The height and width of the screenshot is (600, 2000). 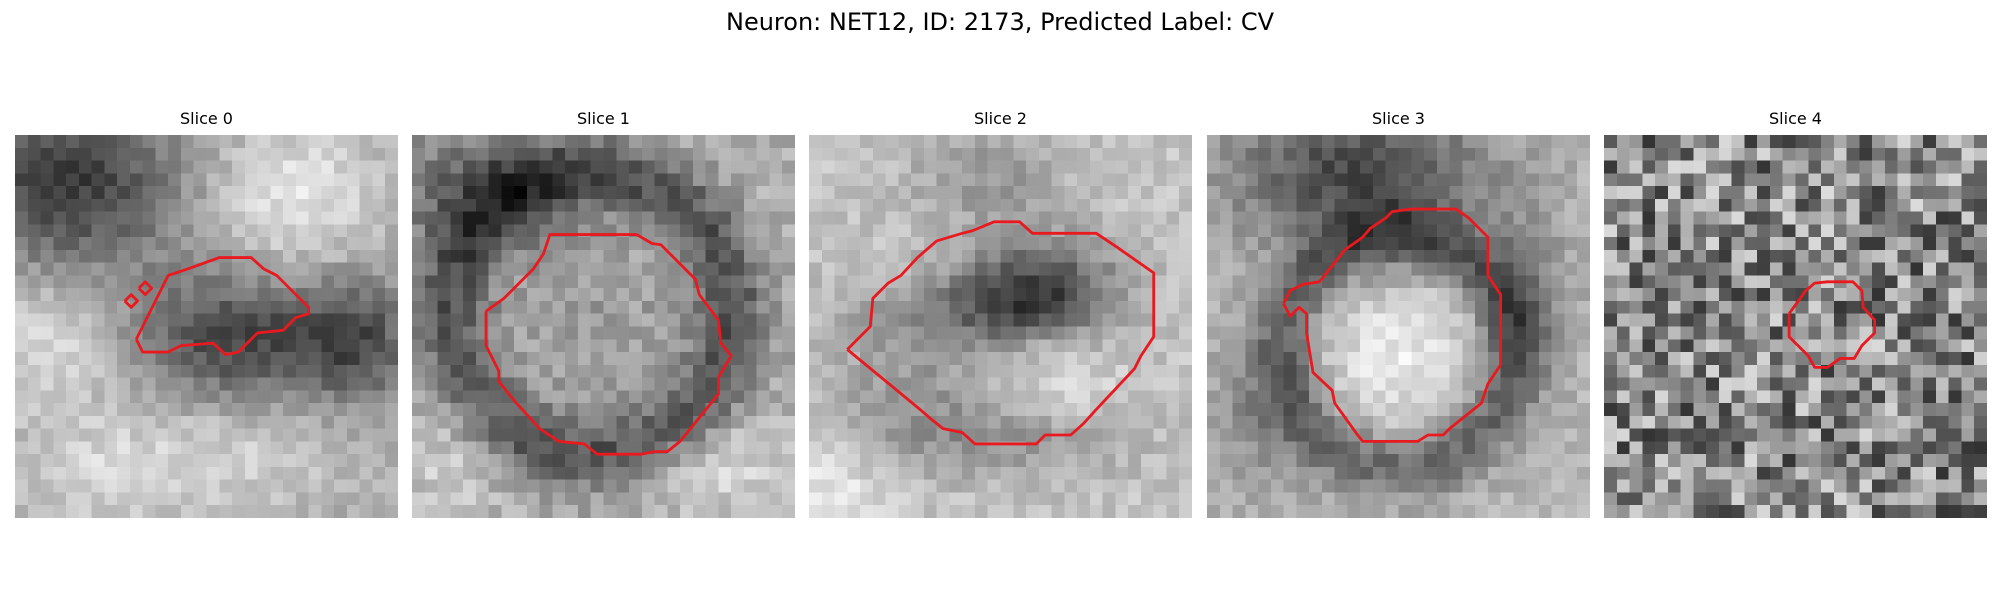 I want to click on slice-title-2: Slice 2, so click(x=1000, y=118).